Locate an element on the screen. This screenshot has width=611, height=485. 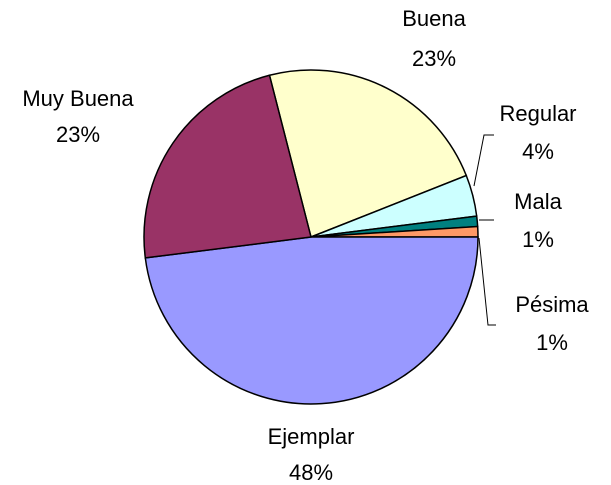
slice-label: Buena is located at coordinates (434, 18).